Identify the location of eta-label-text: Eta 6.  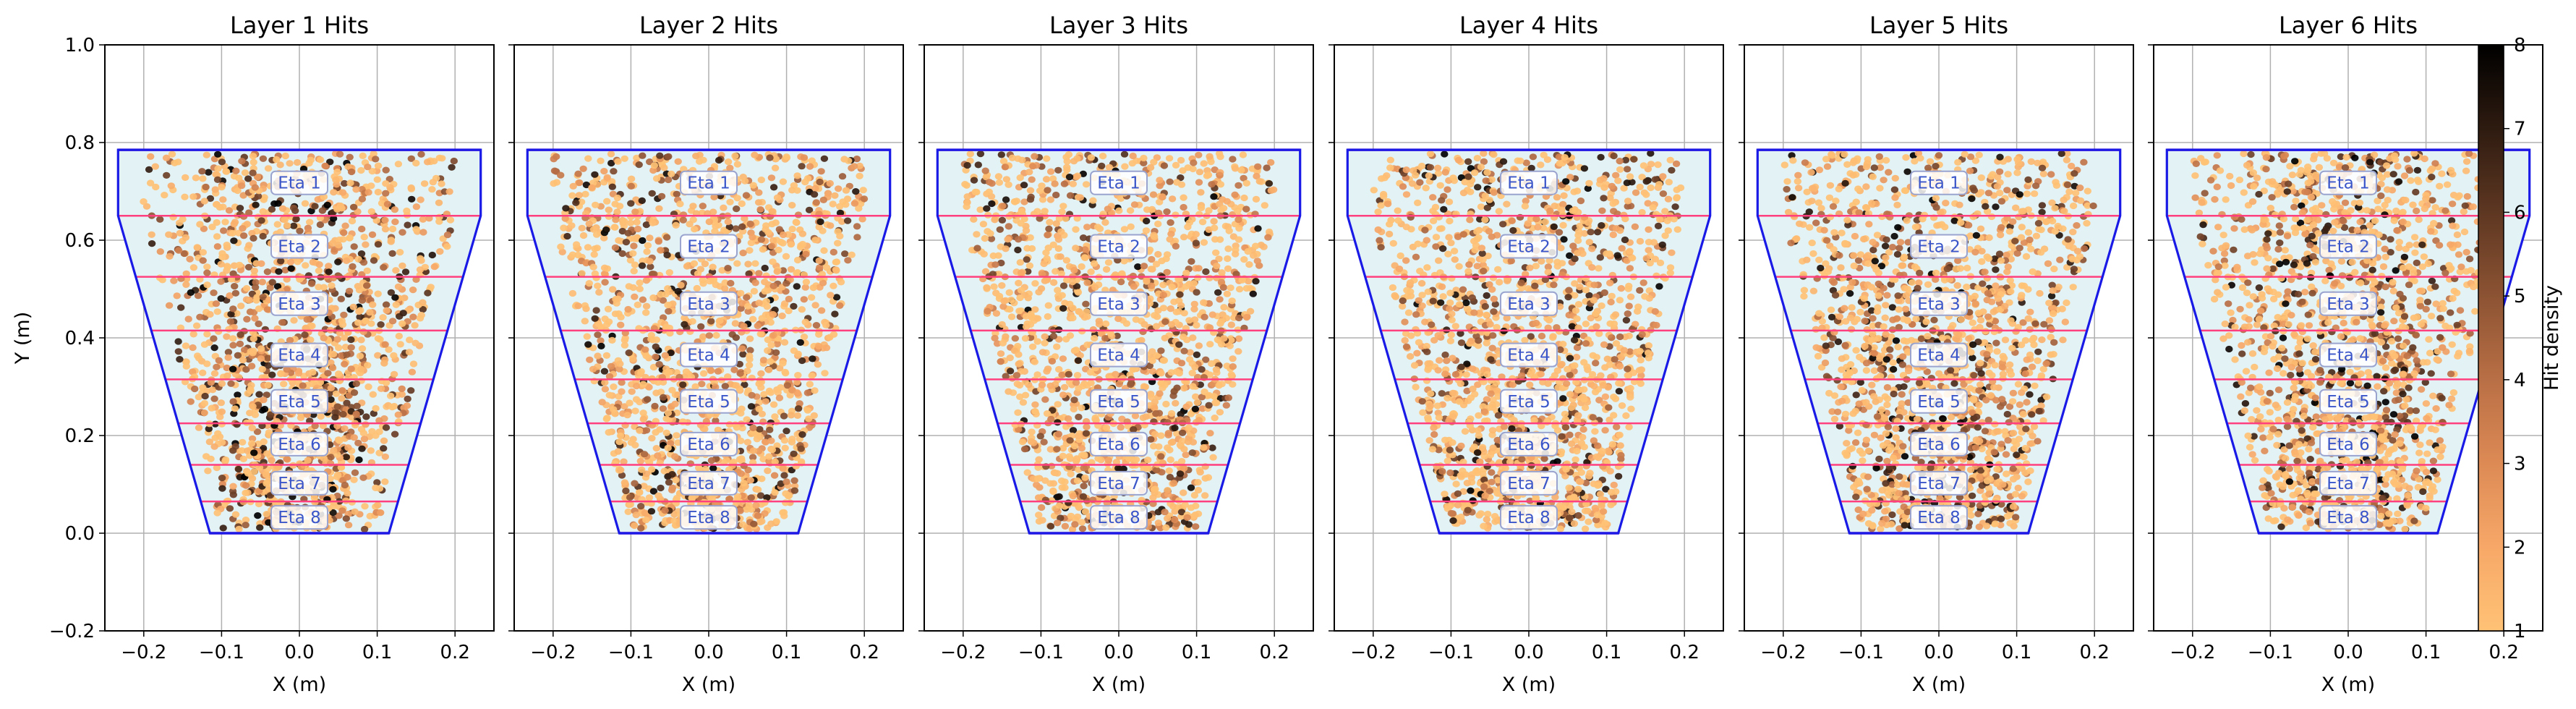
(299, 445).